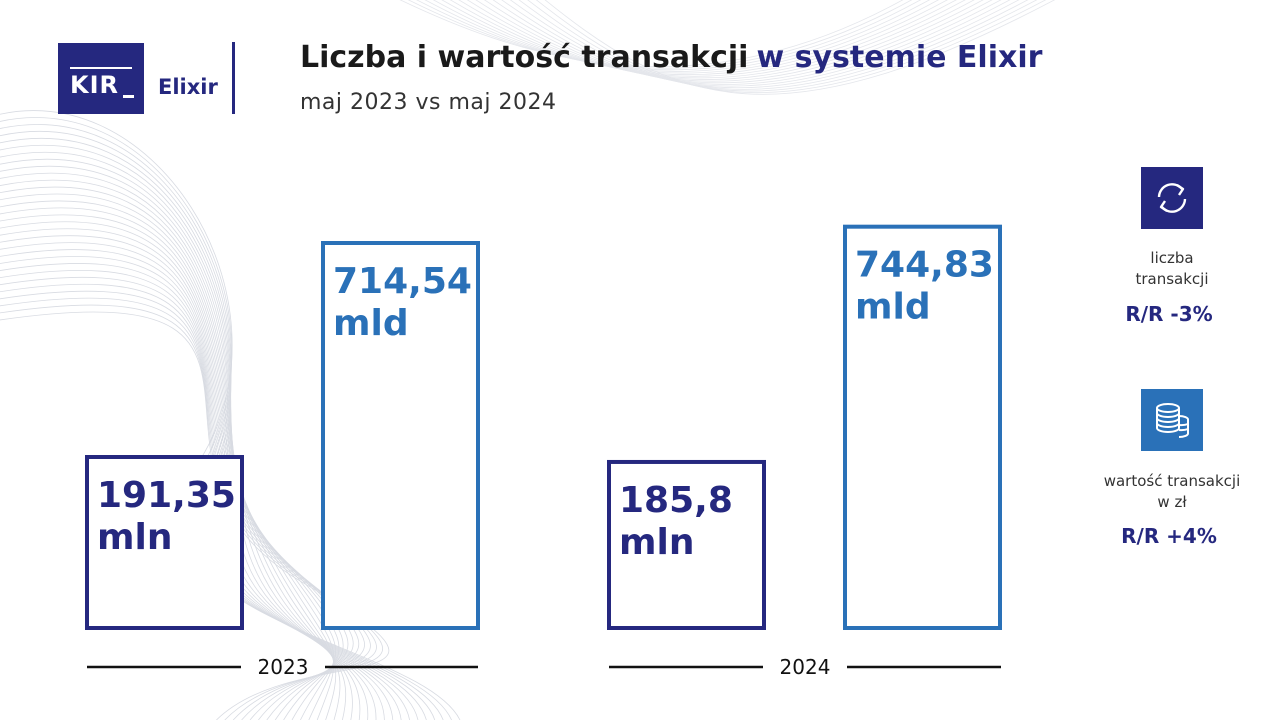  Describe the element at coordinates (95, 85) in the screenshot. I see `kir-logo-text: KIR` at that location.